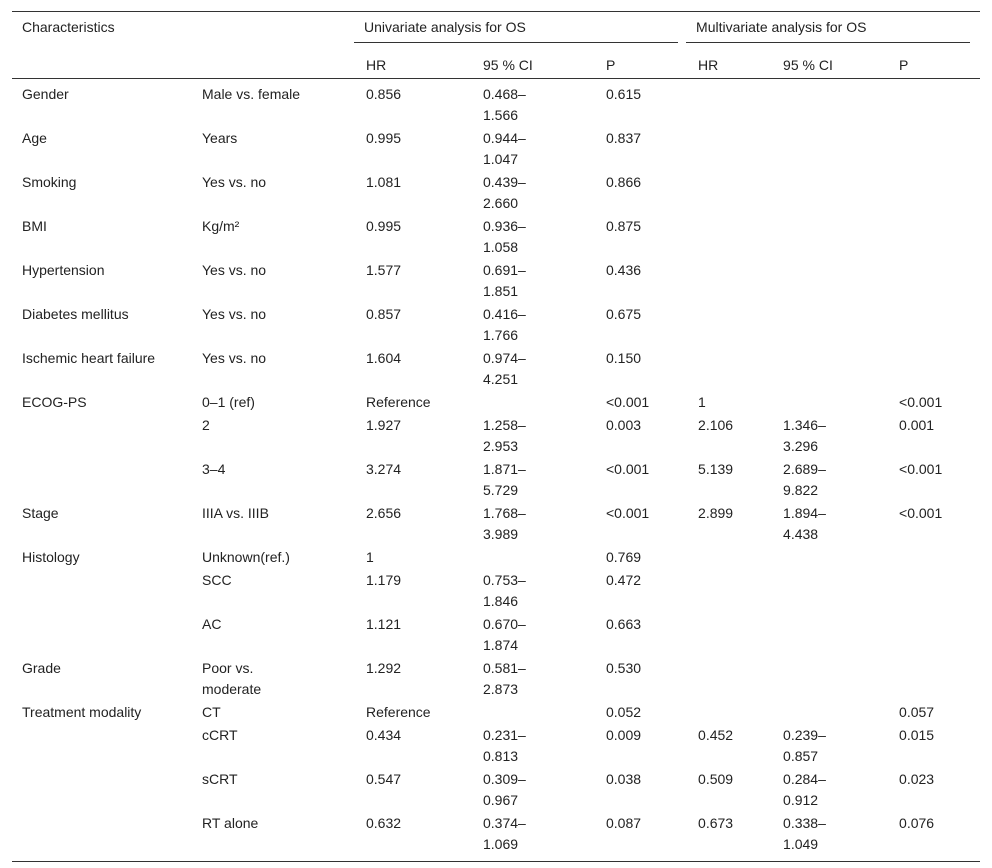  Describe the element at coordinates (274, 480) in the screenshot. I see `table-cell: 3–4` at that location.